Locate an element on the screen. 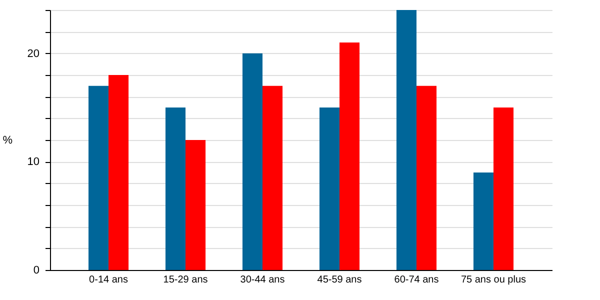 The height and width of the screenshot is (300, 600). x-tick-label: 30-44 ans is located at coordinates (262, 280).